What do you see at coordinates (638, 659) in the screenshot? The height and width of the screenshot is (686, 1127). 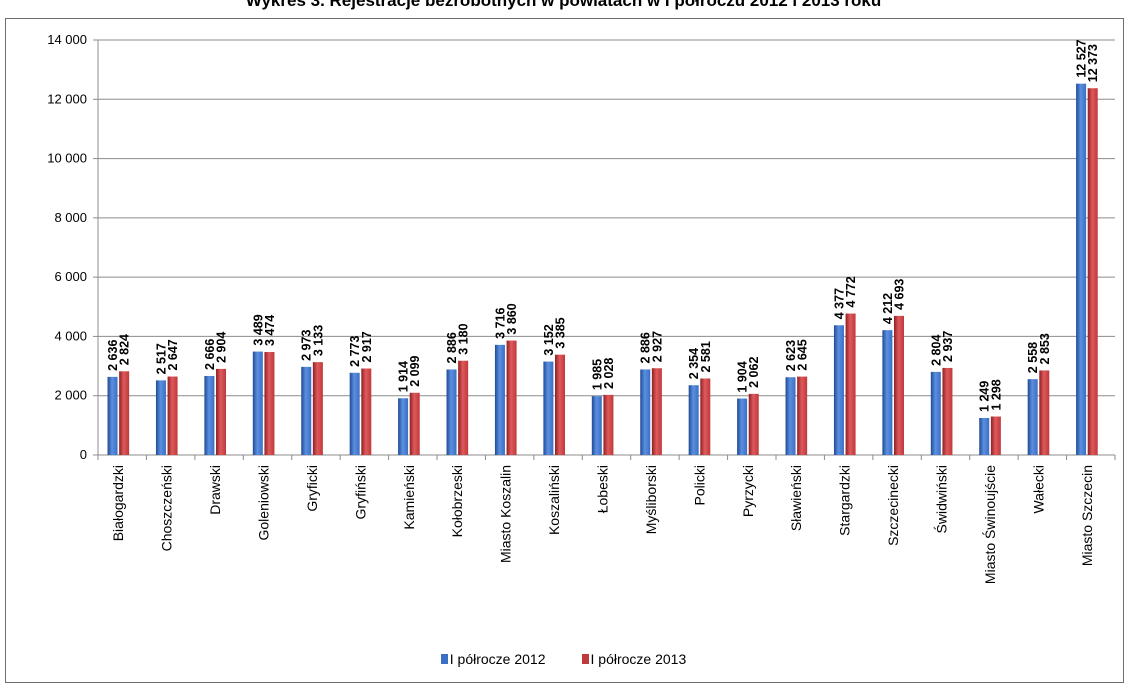 I see `legend-label-series-2: I półrocze 2013` at bounding box center [638, 659].